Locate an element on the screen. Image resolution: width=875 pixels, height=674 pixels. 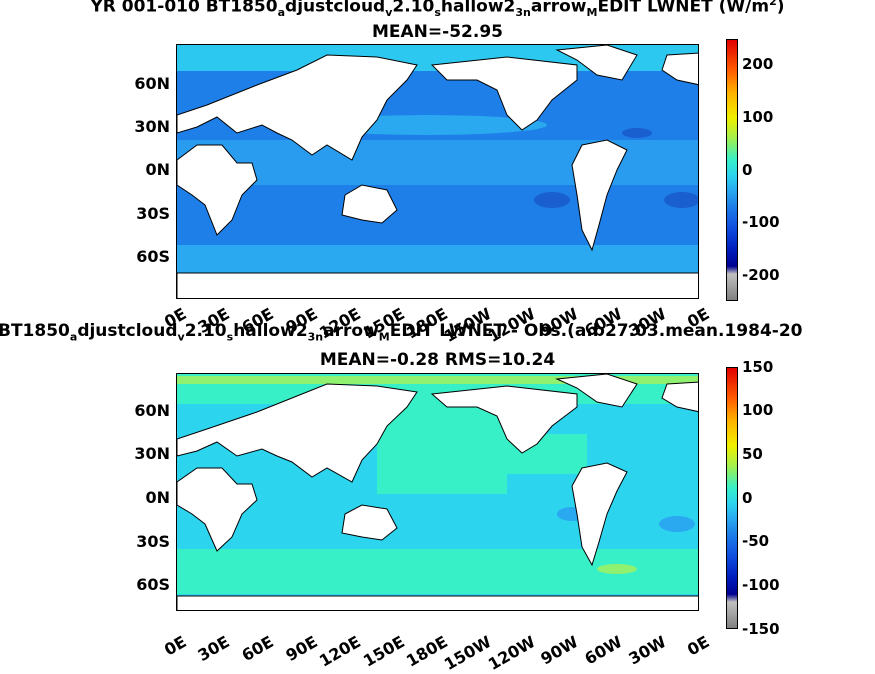
colorbar-top is located at coordinates (732, 170).